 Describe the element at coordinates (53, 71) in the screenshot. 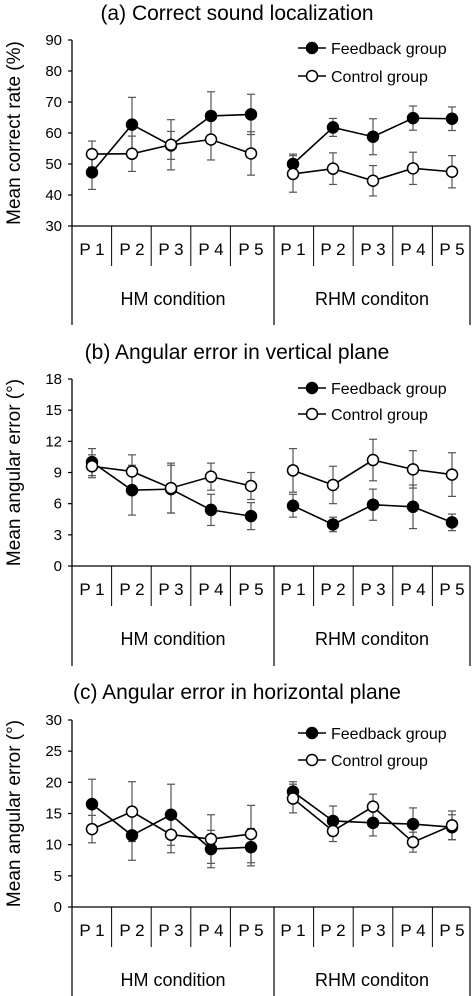

I see `y-tick-label: 80` at that location.